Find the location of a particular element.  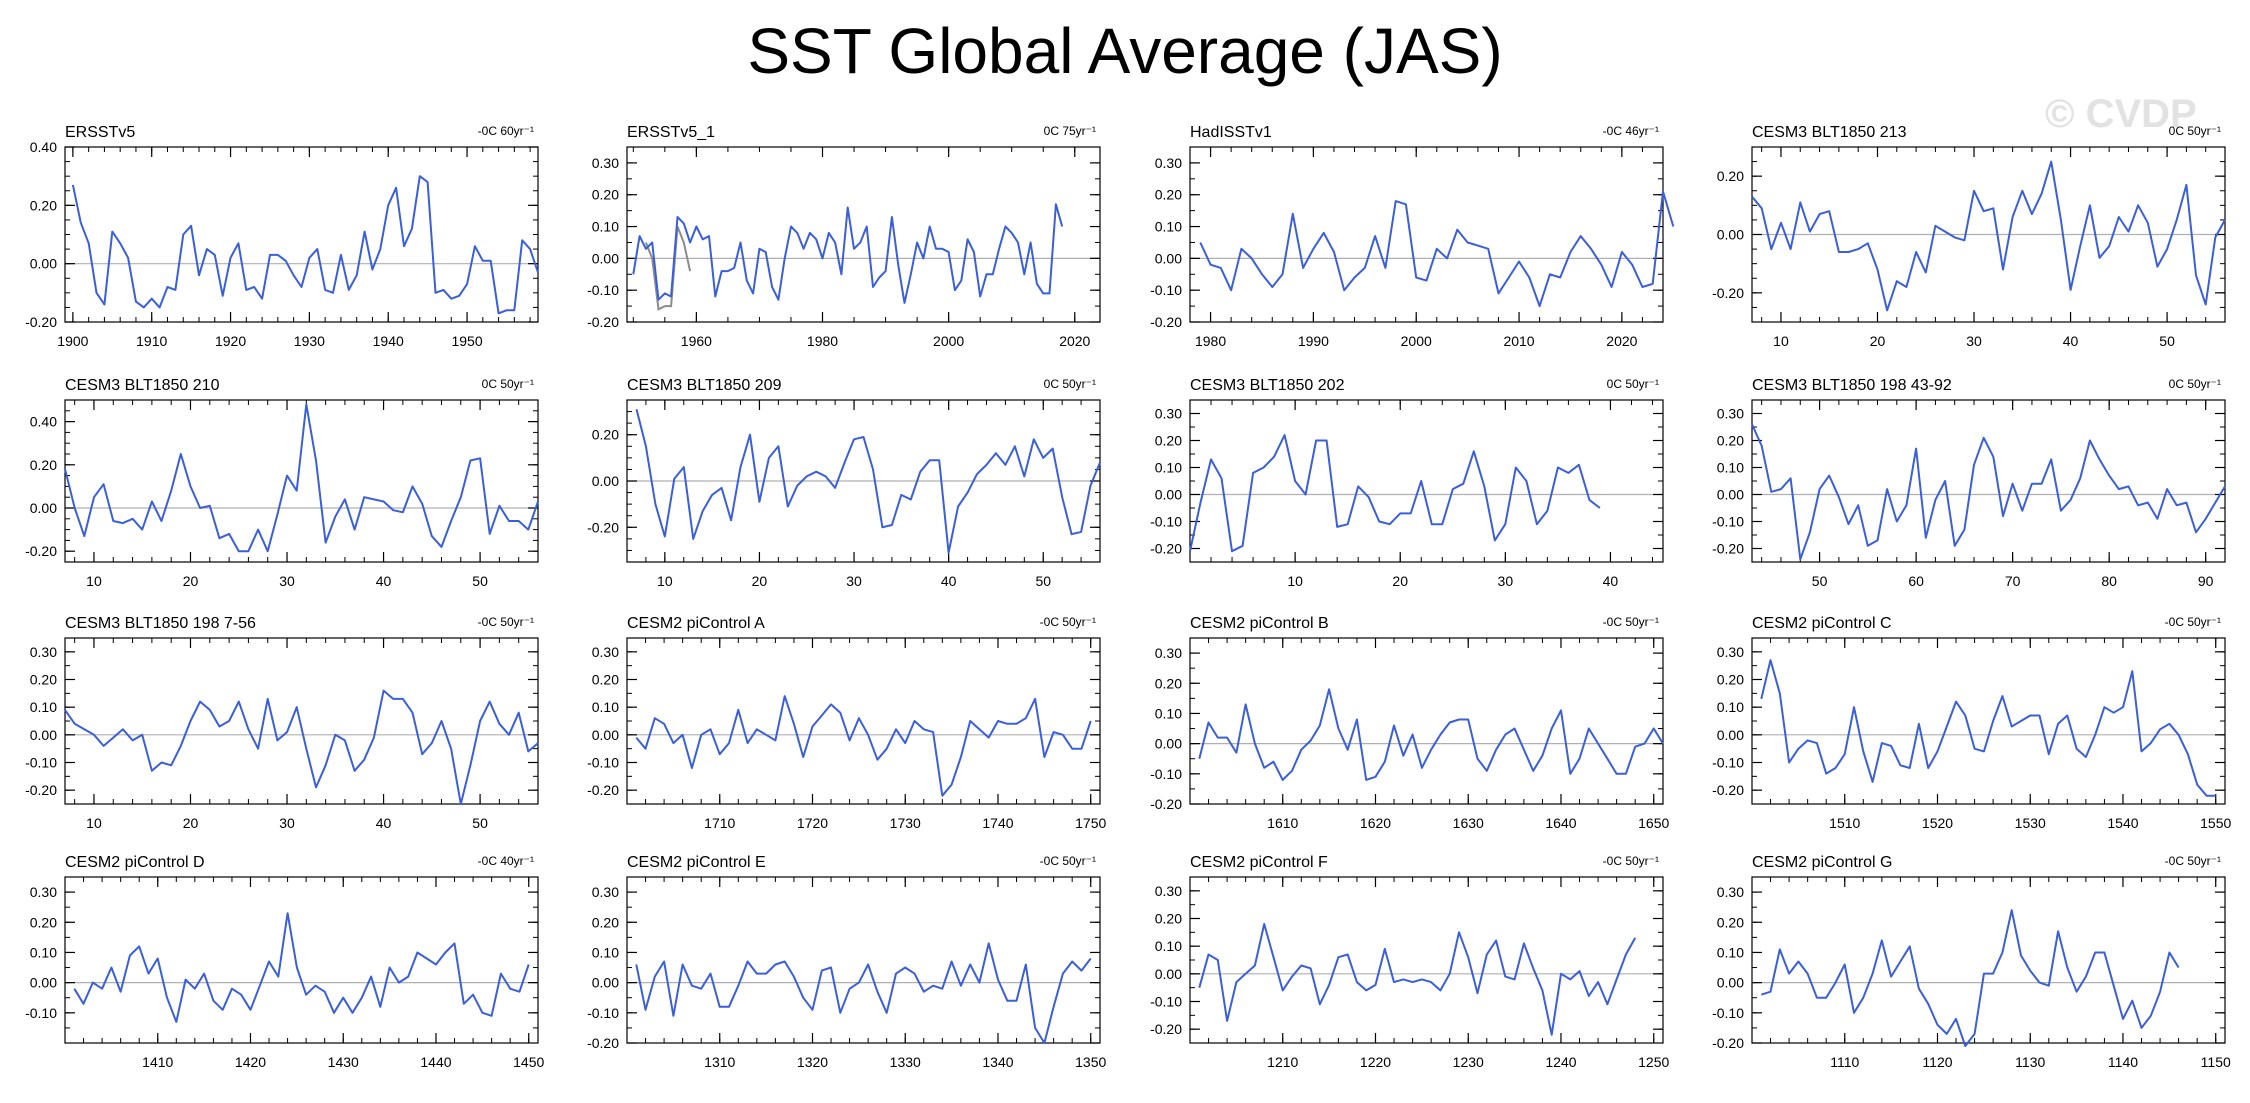

panel-title: ERSSTv5 is located at coordinates (100, 132).